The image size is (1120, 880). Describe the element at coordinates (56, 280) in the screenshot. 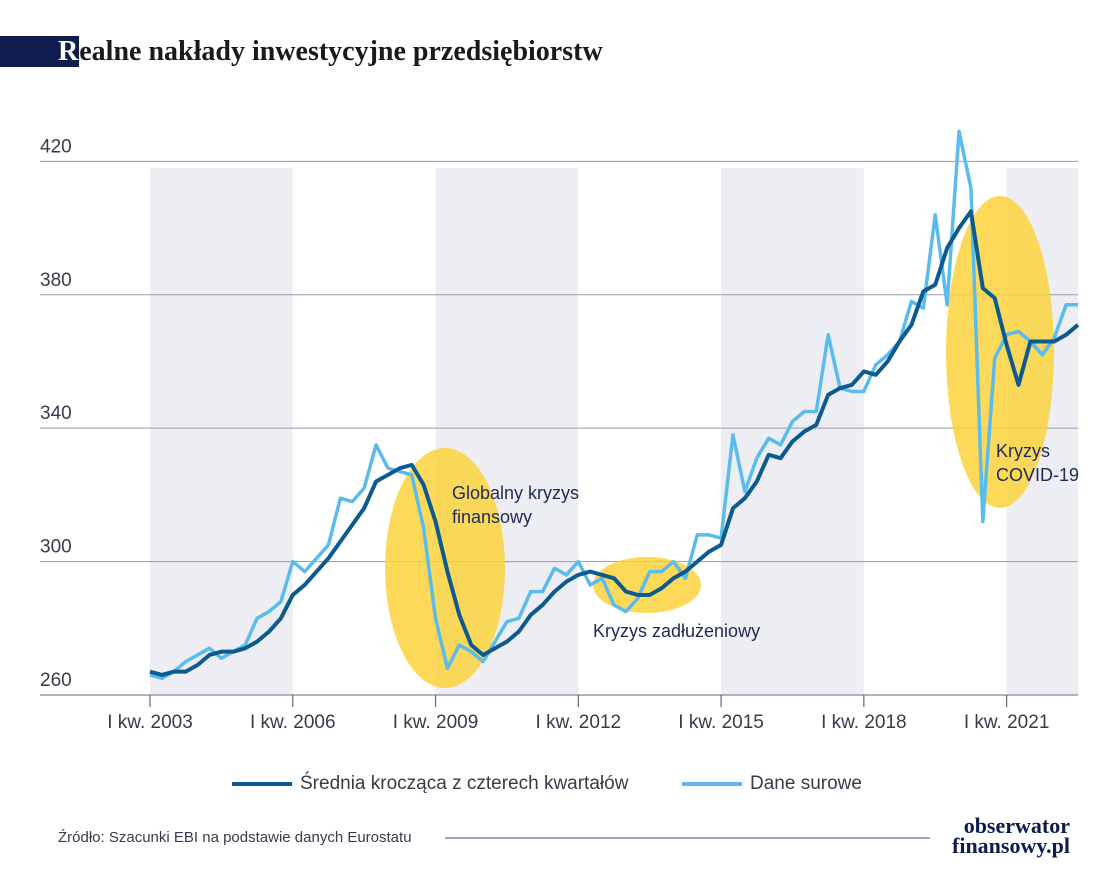

I see `y-tick-label: 380` at that location.